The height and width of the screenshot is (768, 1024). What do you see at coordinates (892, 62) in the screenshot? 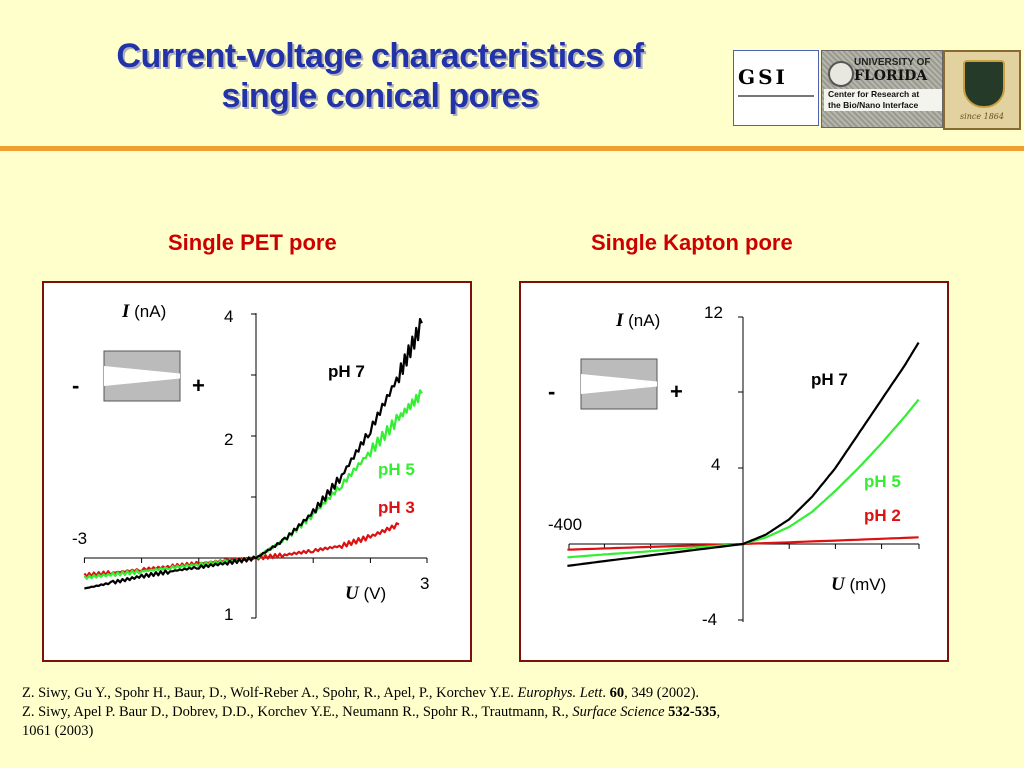
I see `uf-university-text: UNIVERSITY OF` at bounding box center [892, 62].